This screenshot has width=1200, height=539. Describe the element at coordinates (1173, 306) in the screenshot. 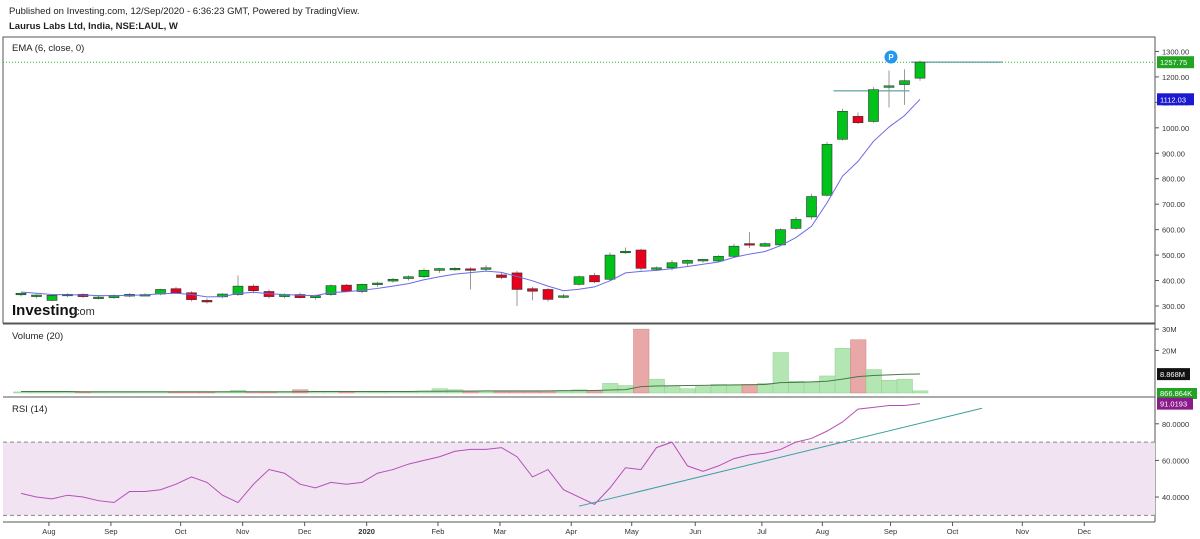

I see `price-tick-label: 300.00` at that location.